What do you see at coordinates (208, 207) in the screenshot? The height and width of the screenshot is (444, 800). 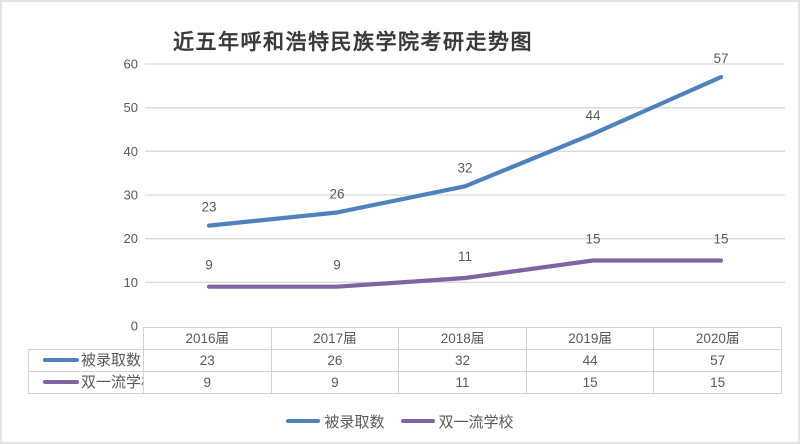 I see `data-point-label: 23` at bounding box center [208, 207].